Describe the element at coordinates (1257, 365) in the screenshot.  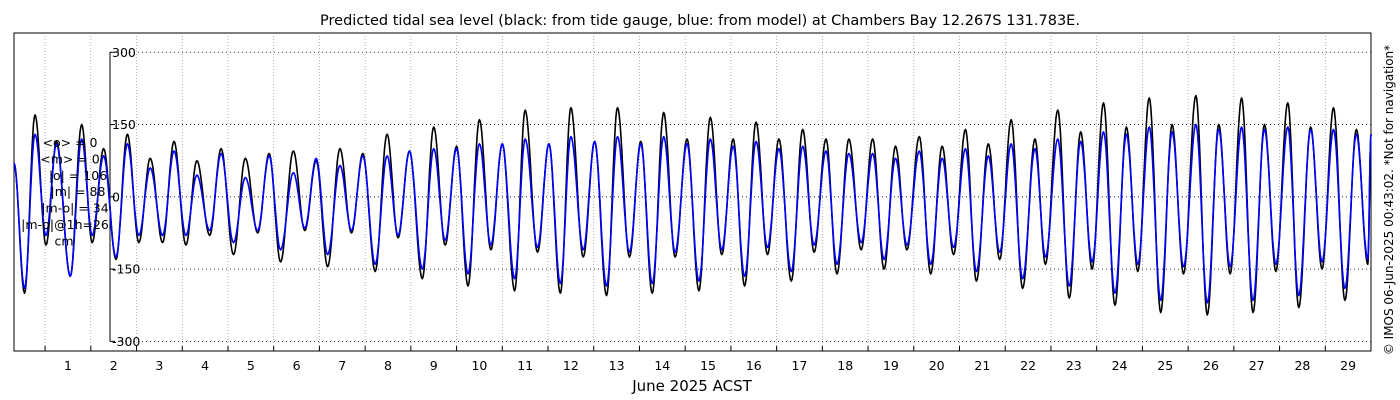
I see `x-tick-label: 27` at that location.